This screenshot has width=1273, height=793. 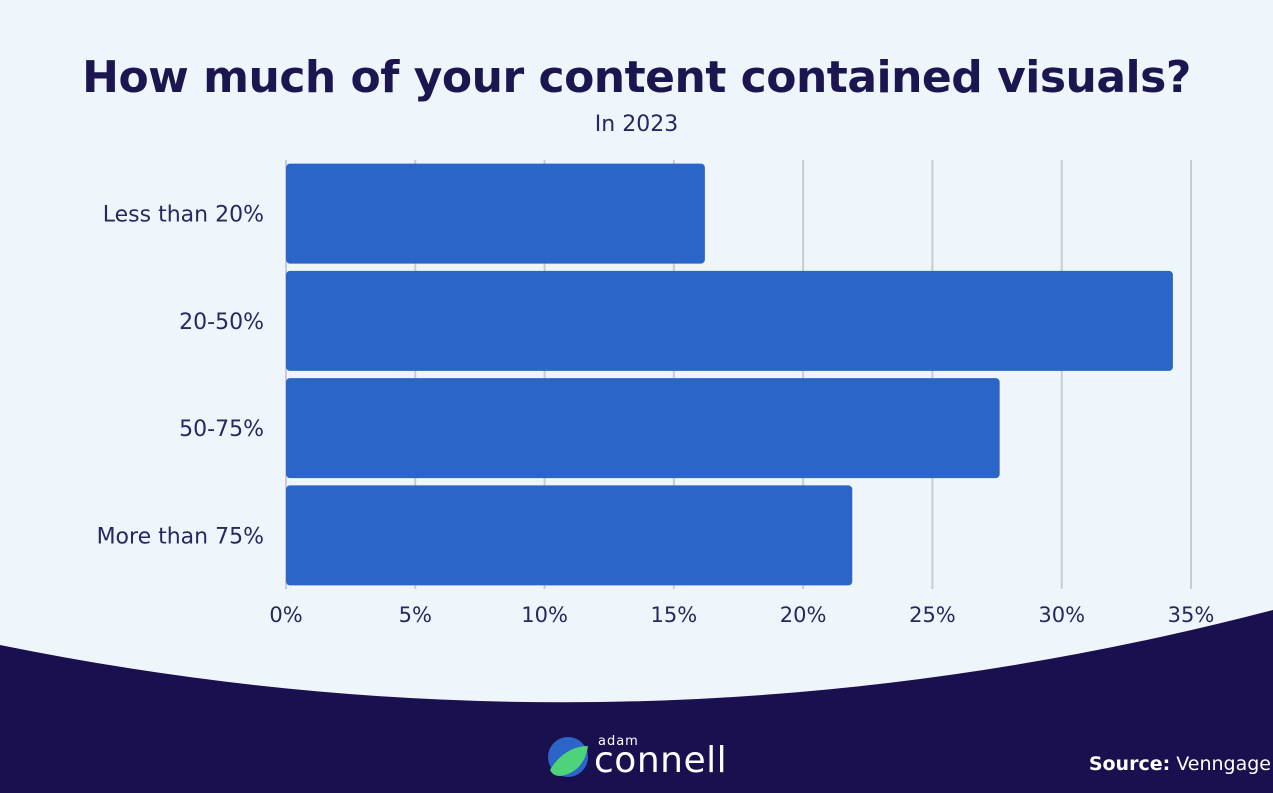 What do you see at coordinates (183, 215) in the screenshot?
I see `category-label: Less than 20%` at bounding box center [183, 215].